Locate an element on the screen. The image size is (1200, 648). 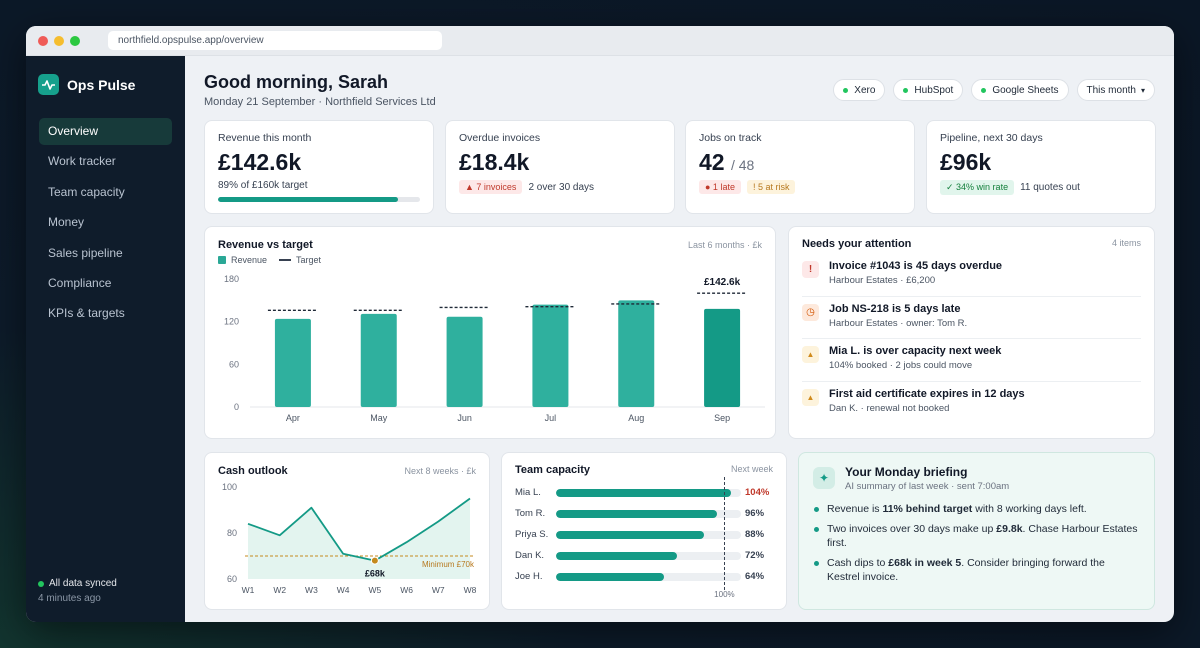
member-name: Dan K. is located at coordinates (530, 555).